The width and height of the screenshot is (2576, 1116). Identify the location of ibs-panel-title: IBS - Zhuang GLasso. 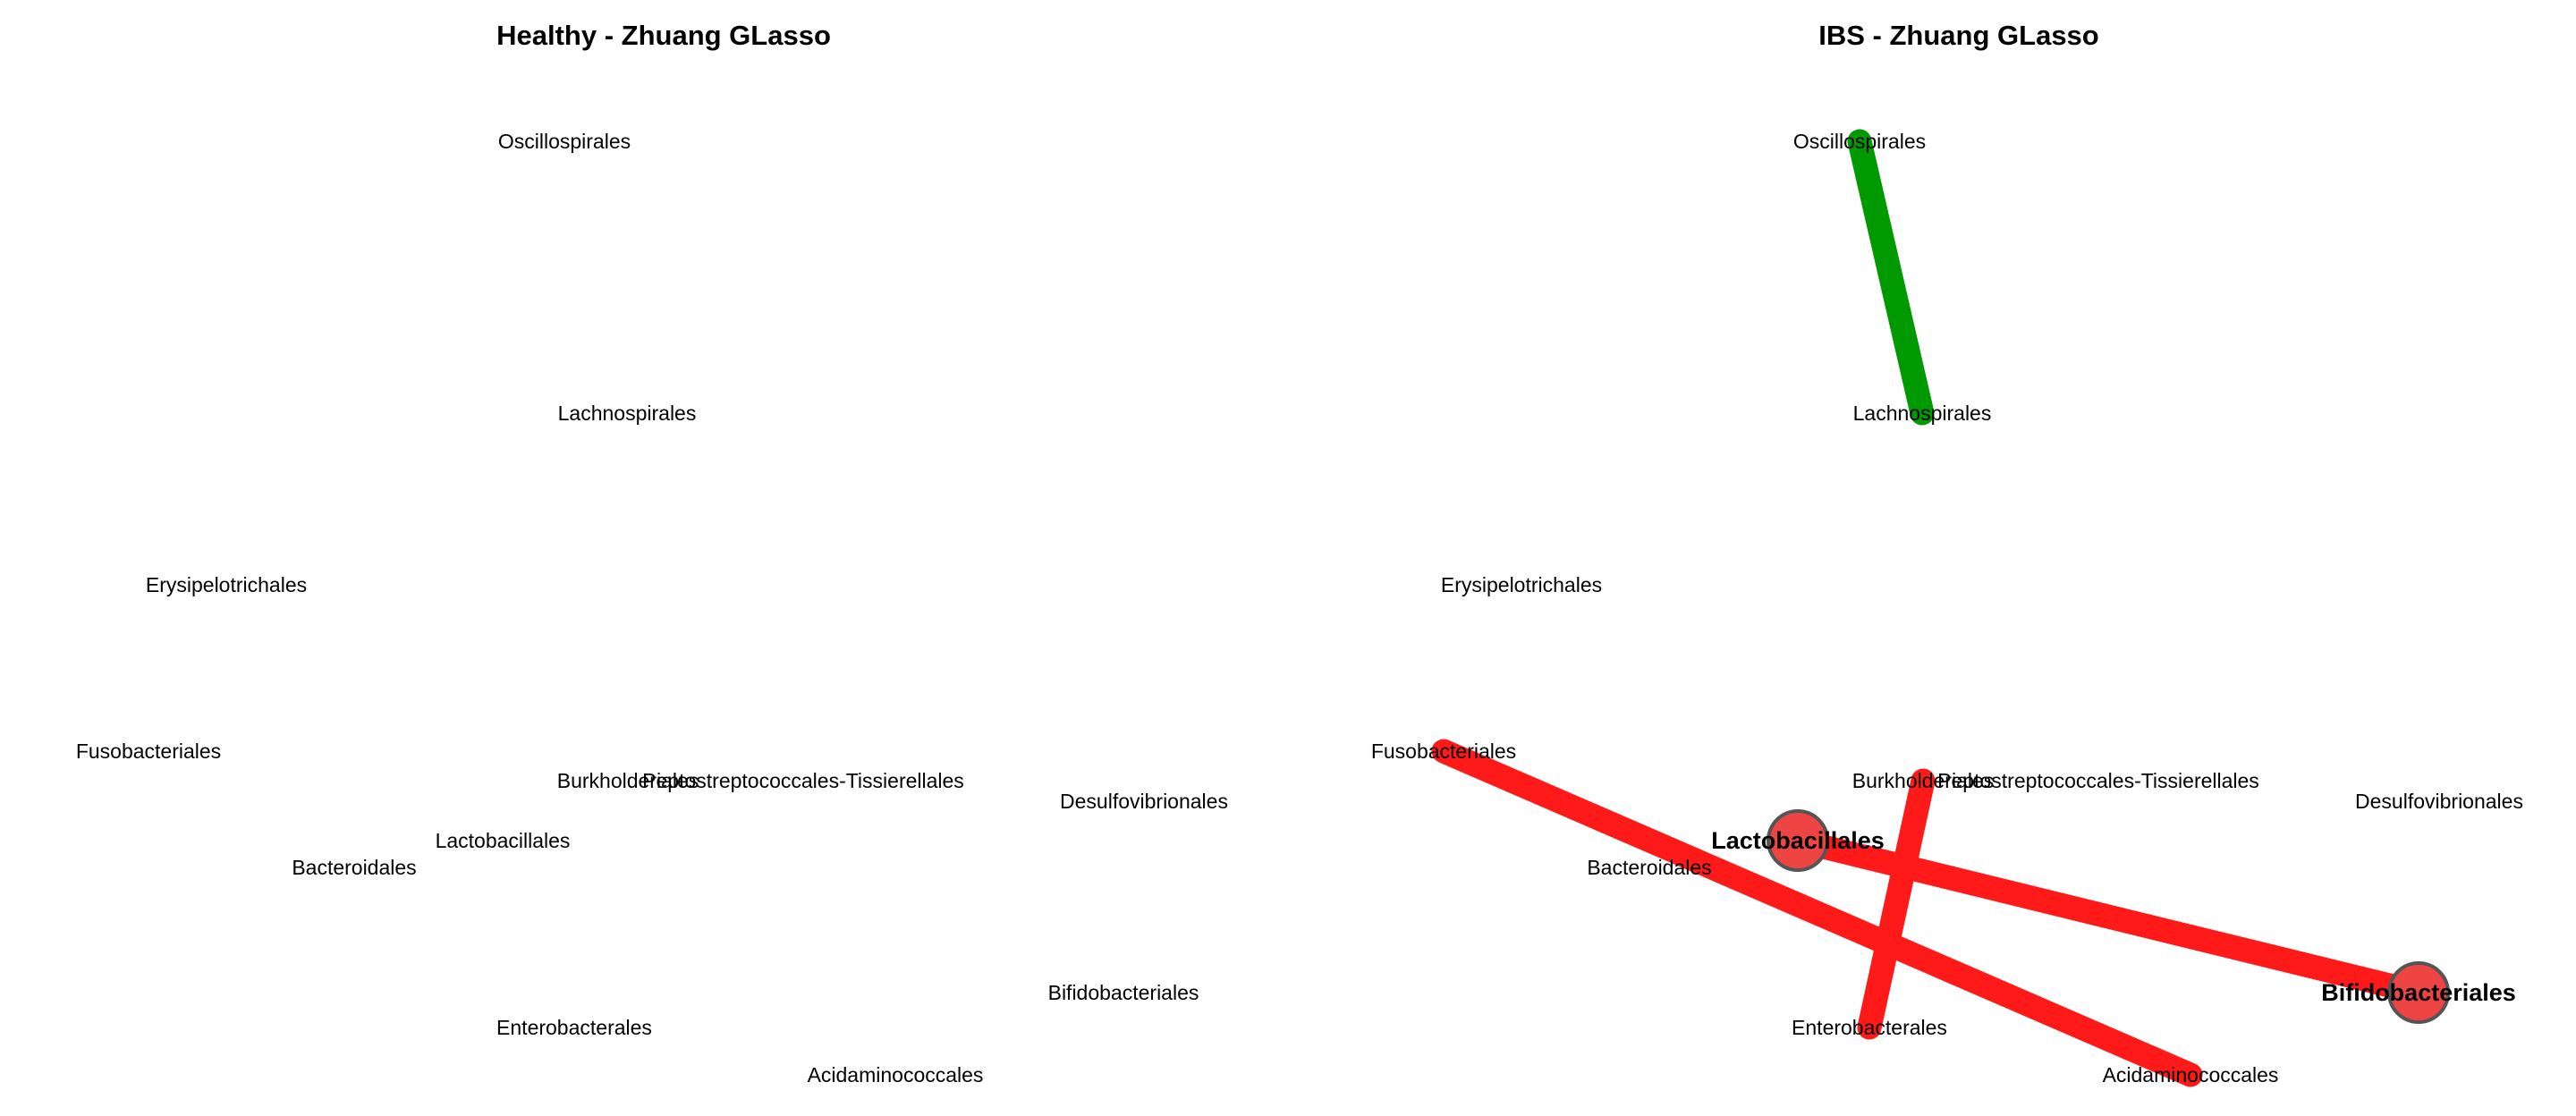
(1958, 35).